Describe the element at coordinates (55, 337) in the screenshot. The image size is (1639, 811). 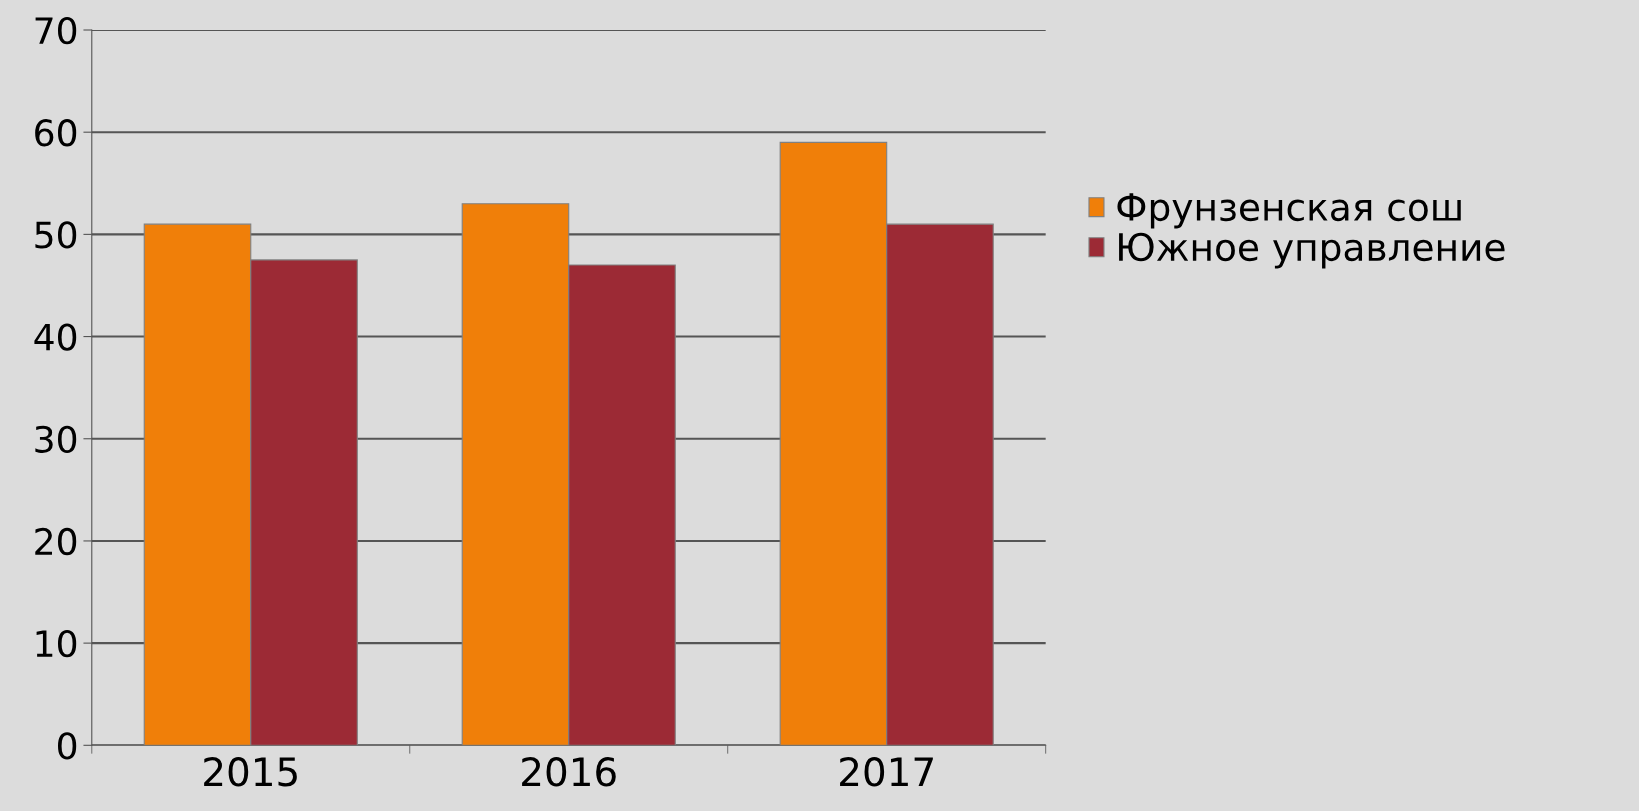
I see `y-tick-label: 40` at that location.